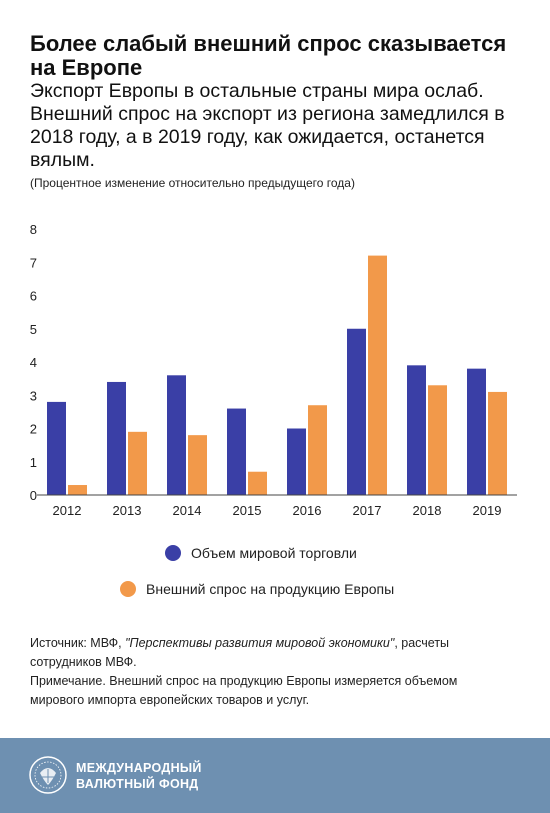  Describe the element at coordinates (260, 643) in the screenshot. I see `source-publication: "Перспективы развития мировой экономики"` at that location.